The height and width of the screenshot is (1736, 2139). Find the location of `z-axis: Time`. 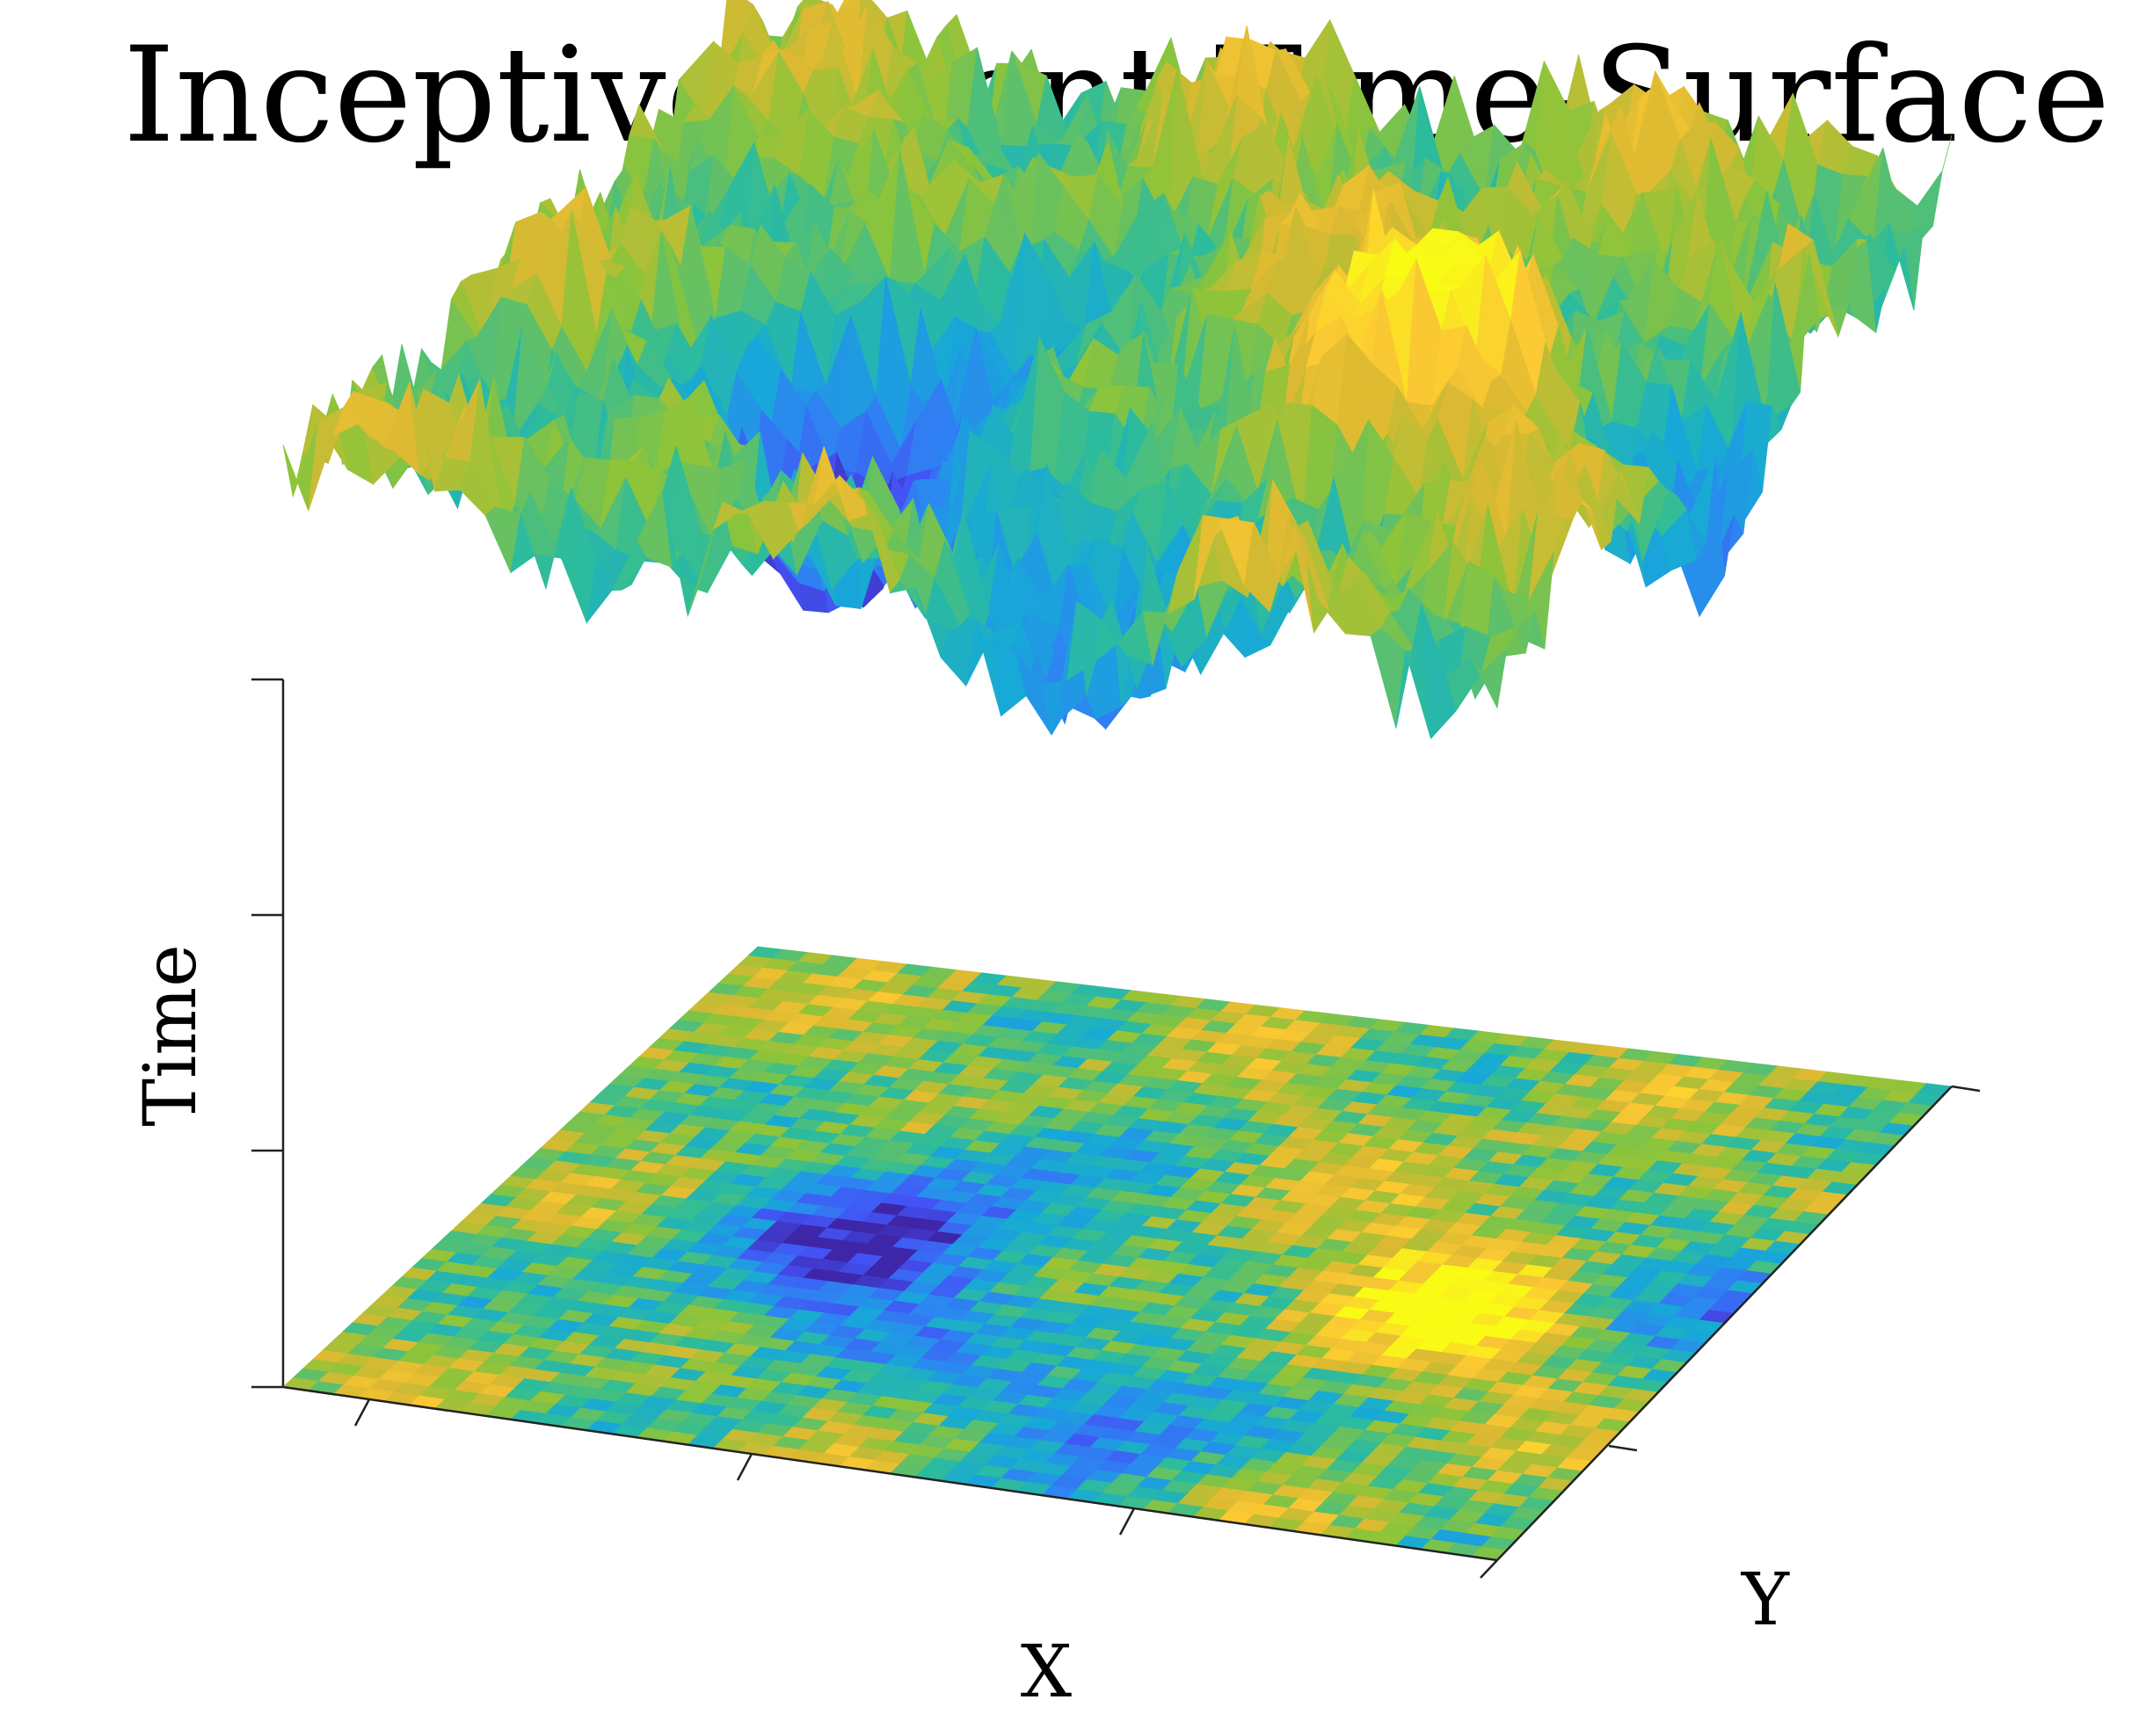

z-axis: Time is located at coordinates (207, 1033).